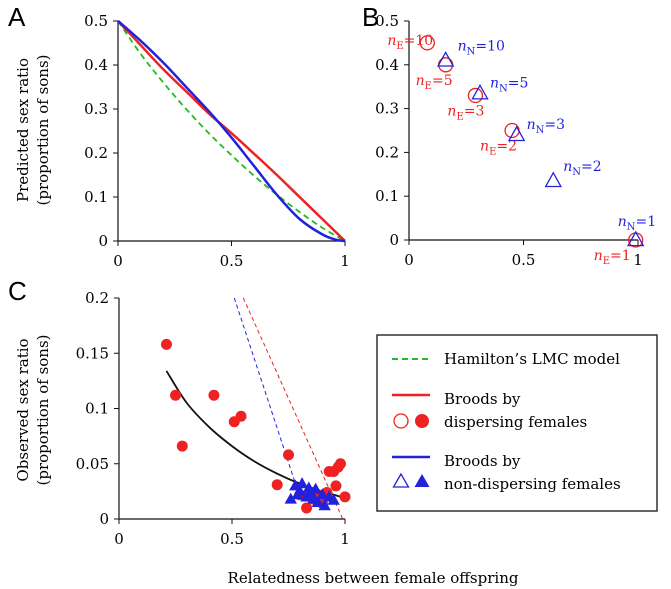 This screenshot has height=589, width=671. What do you see at coordinates (43, 409) in the screenshot?
I see `ylabel-c-line2: (proportion of sons)` at bounding box center [43, 409].